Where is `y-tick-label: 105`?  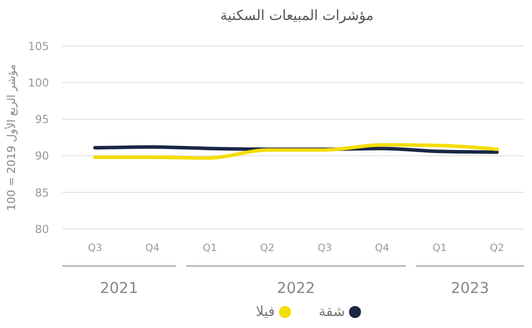 y-tick-label: 105 is located at coordinates (38, 46).